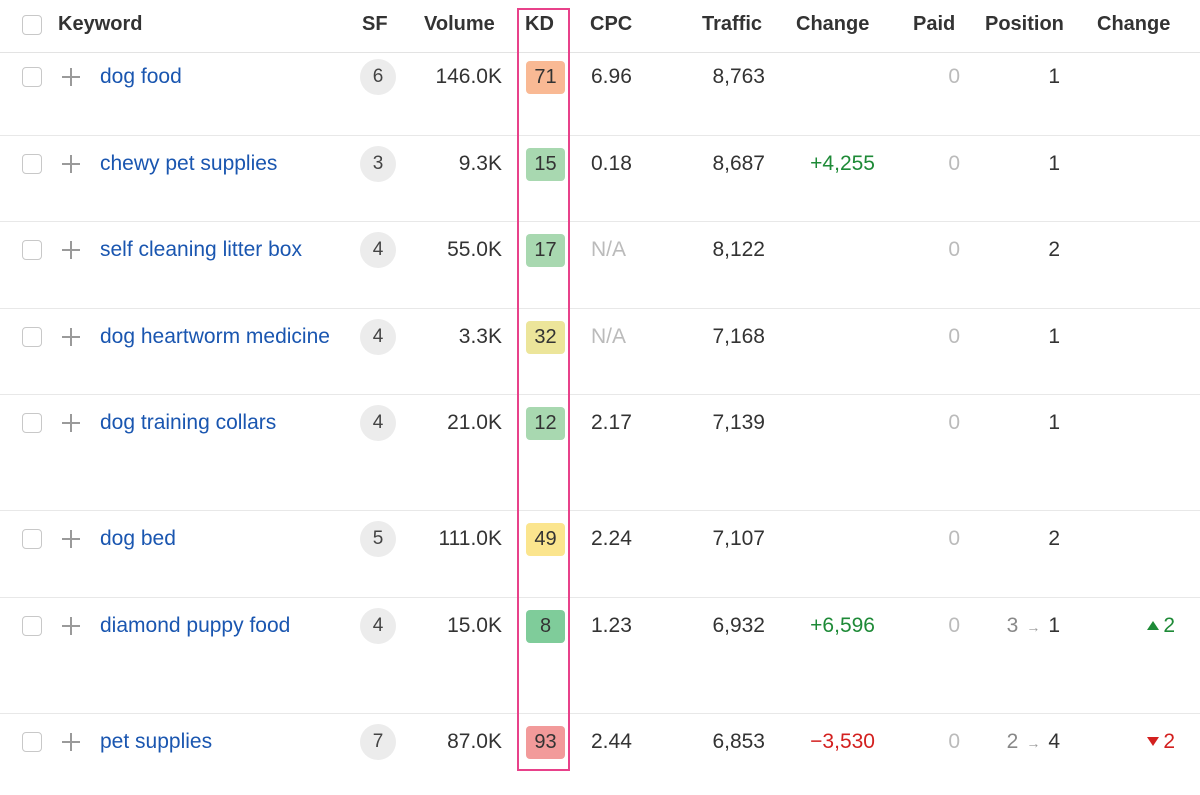 The width and height of the screenshot is (1200, 795). Describe the element at coordinates (141, 76) in the screenshot. I see `keyword-link: dog food` at that location.